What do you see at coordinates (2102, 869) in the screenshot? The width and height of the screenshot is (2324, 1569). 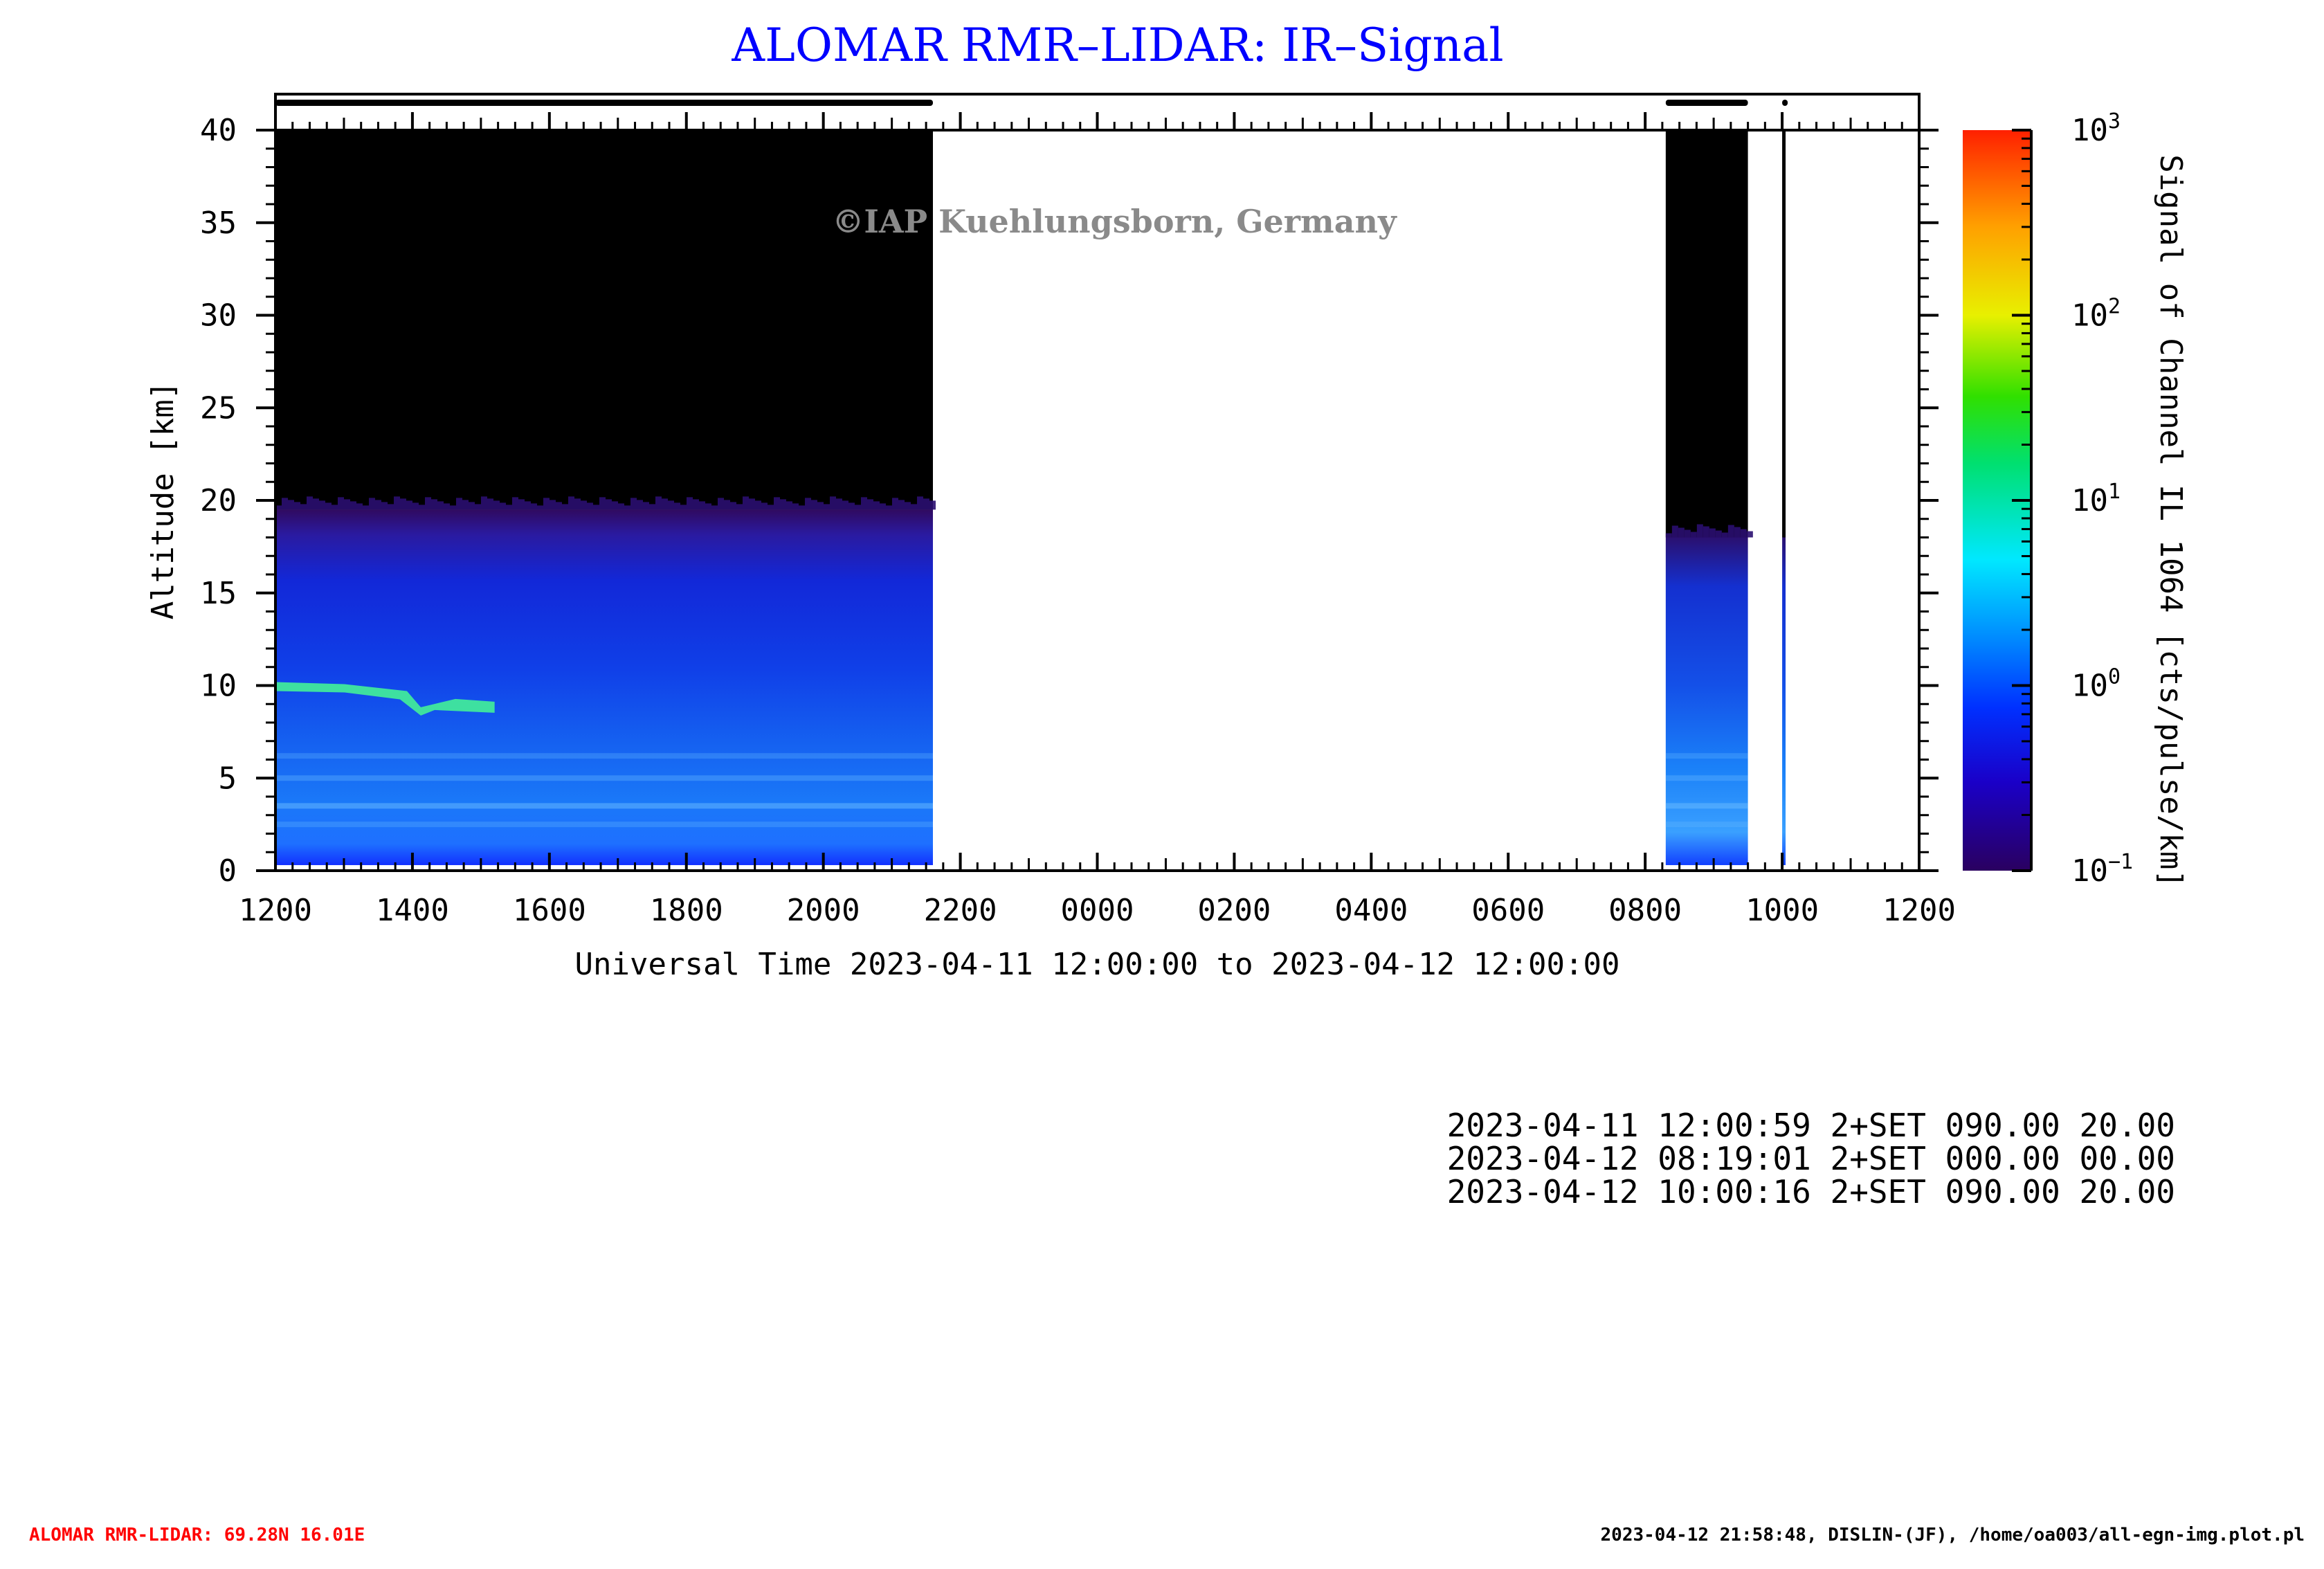 I see `colorbar-tick-label: 10⁻¹` at bounding box center [2102, 869].